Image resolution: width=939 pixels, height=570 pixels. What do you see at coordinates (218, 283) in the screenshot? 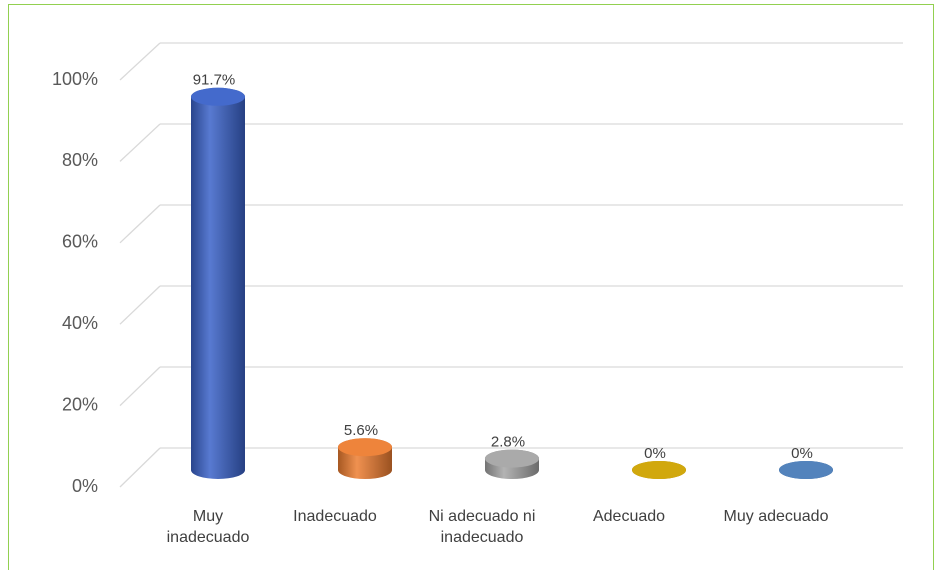
I see `bar` at bounding box center [218, 283].